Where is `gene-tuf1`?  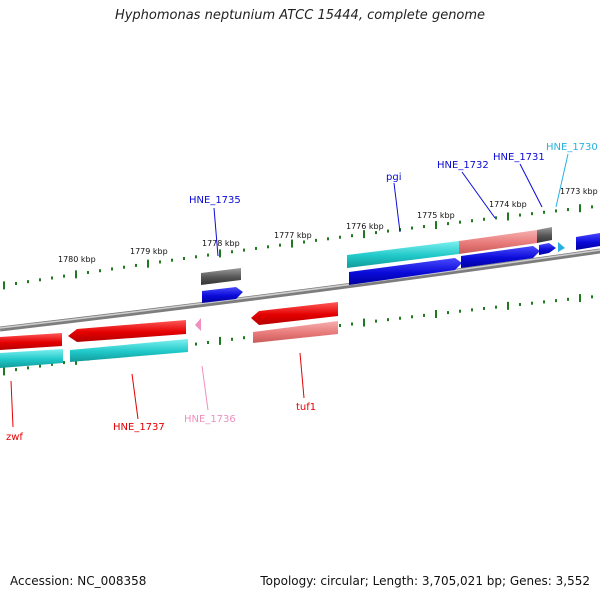 gene-tuf1 is located at coordinates (294, 322).